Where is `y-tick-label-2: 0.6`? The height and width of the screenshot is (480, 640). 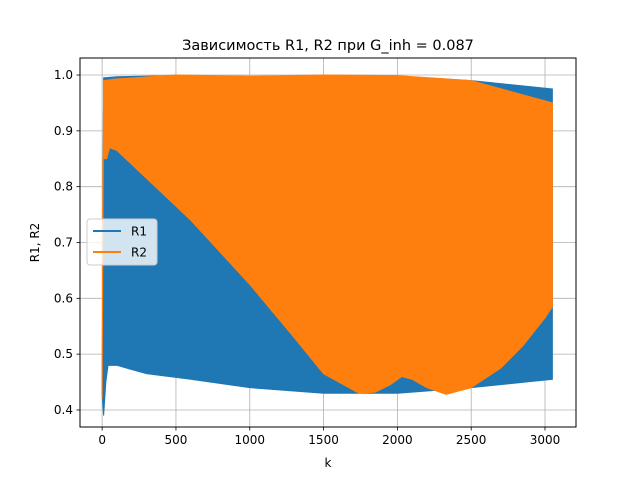
y-tick-label-2: 0.6 is located at coordinates (63, 298).